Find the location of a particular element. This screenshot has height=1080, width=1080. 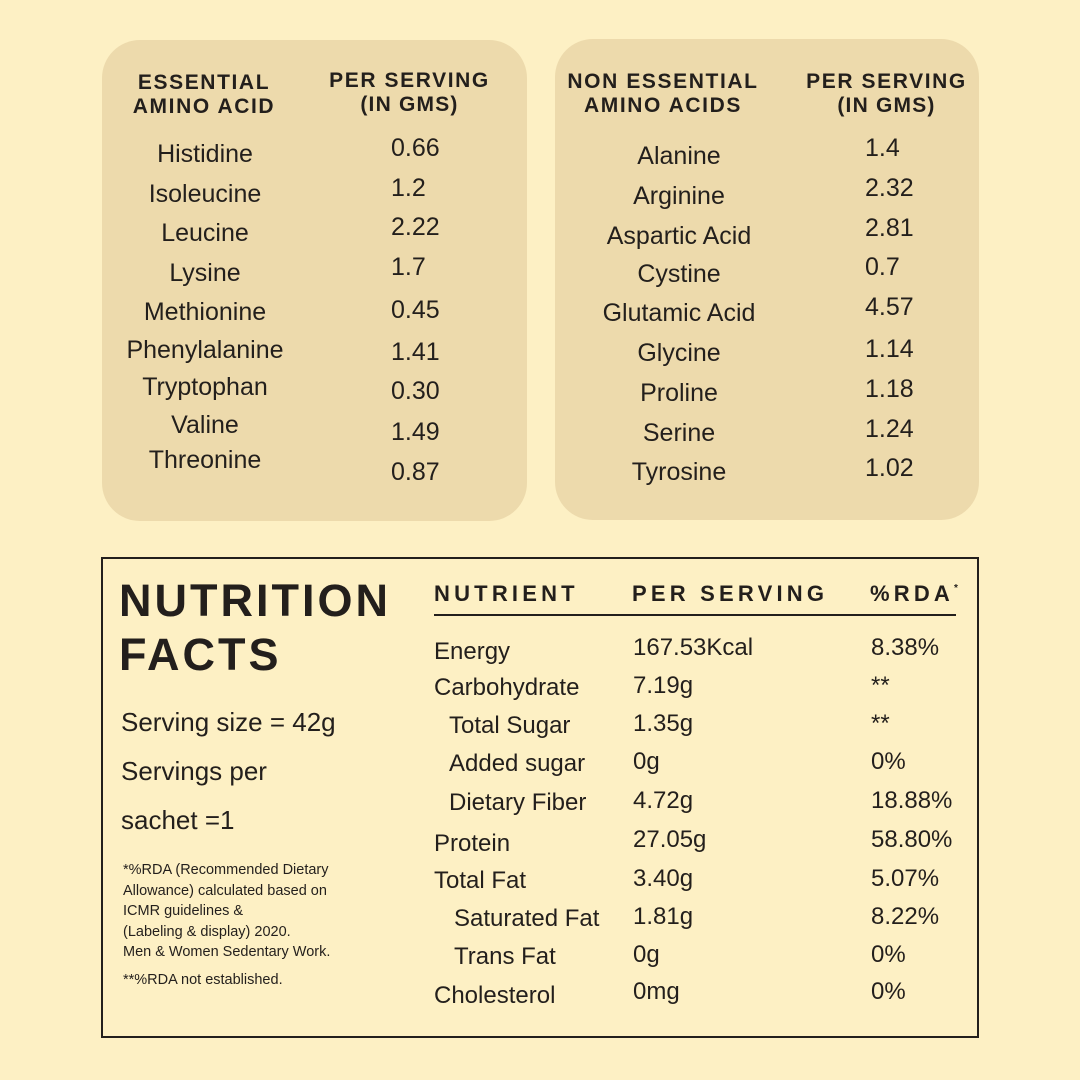

nutrient-row: Saturated Fat 1.81g 8.22% is located at coordinates (540, 923).